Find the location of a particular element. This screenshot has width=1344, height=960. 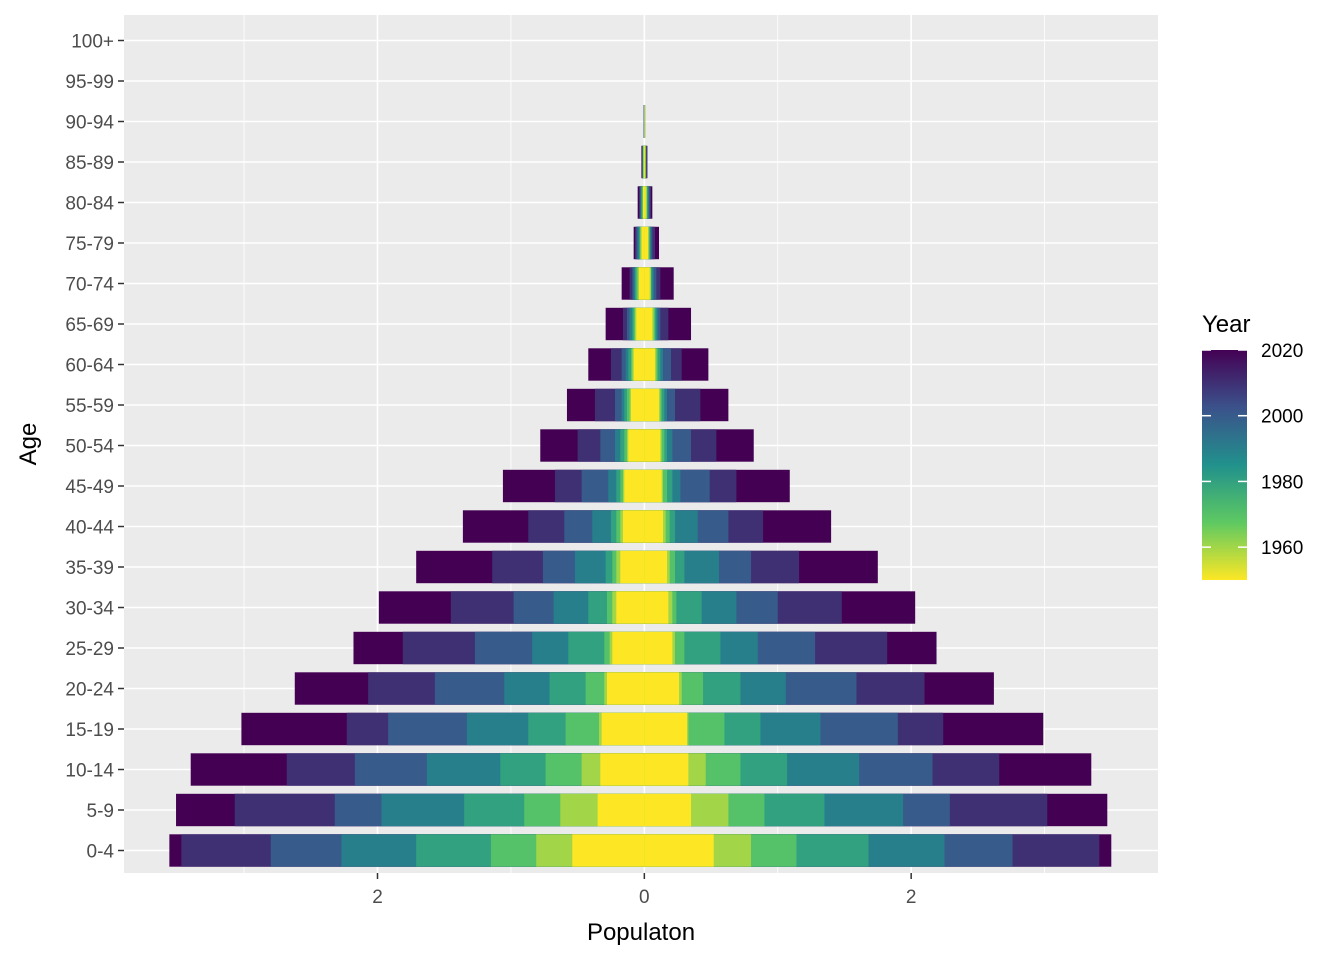

legend-colorbar is located at coordinates (1224, 465).